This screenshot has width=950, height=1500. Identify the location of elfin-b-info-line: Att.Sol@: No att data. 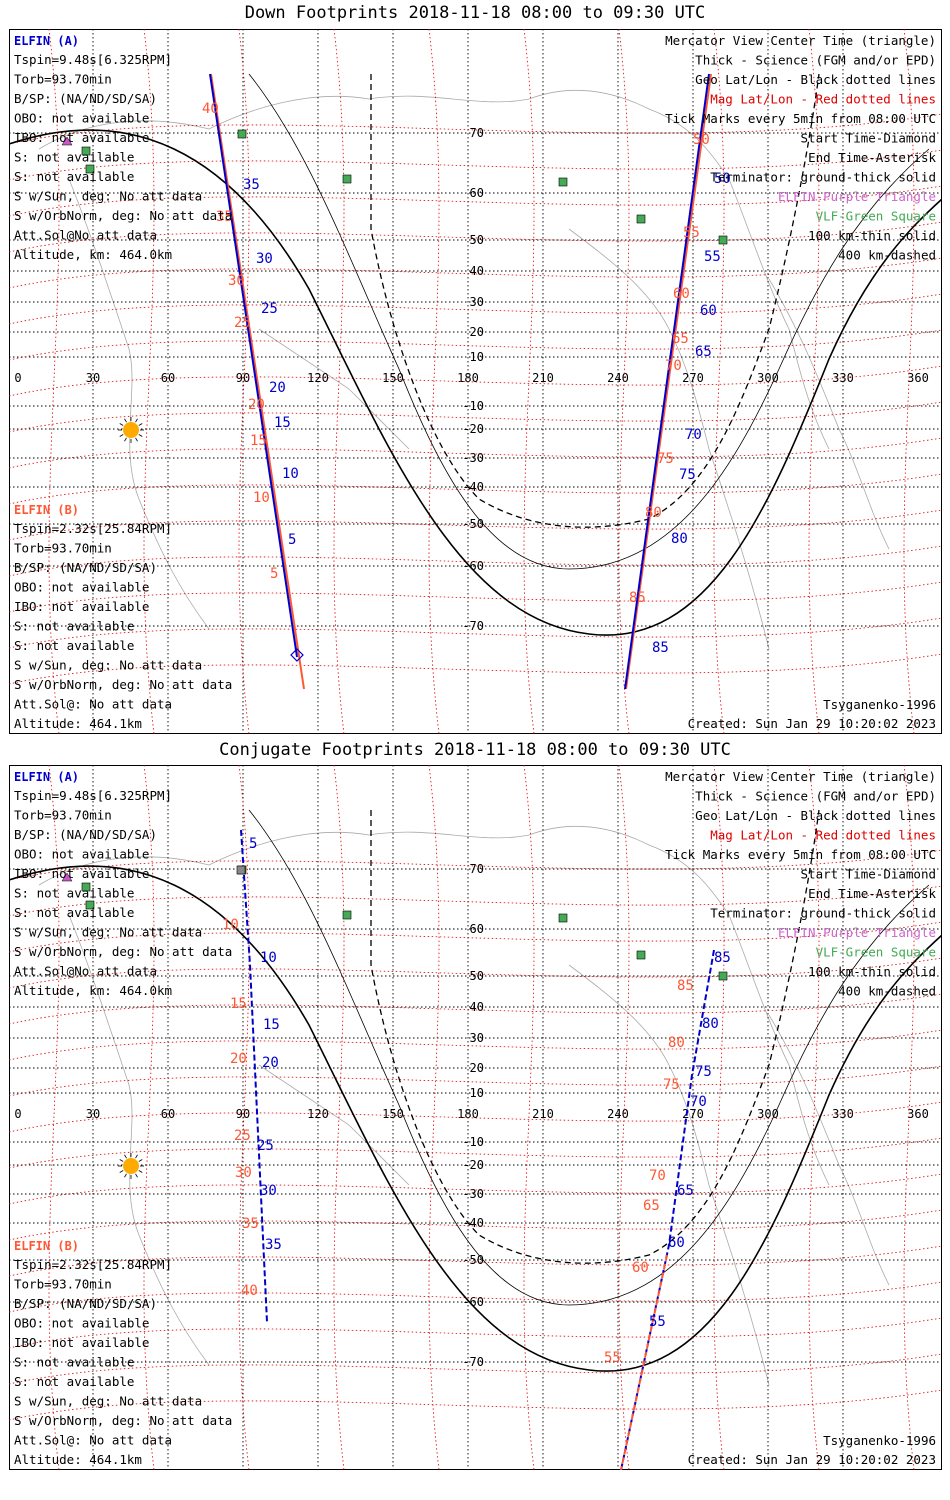
(93, 704).